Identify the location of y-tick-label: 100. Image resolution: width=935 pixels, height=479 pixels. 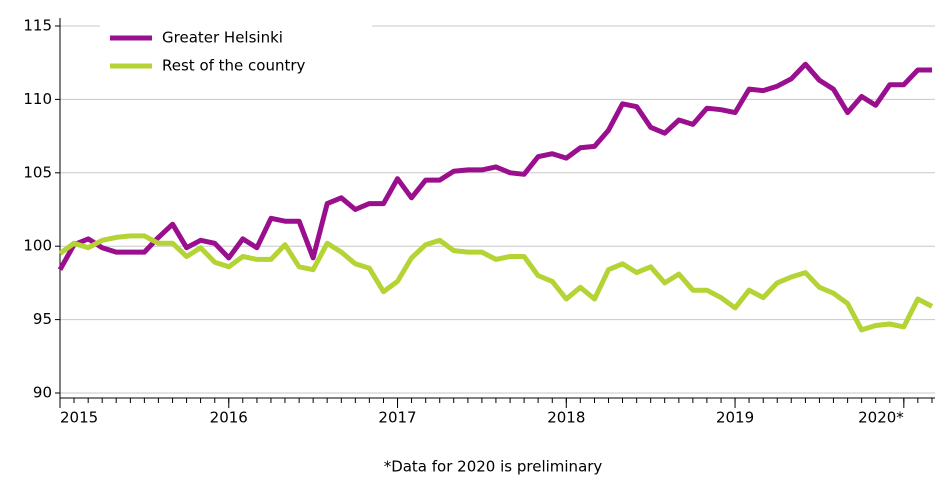
(37, 246).